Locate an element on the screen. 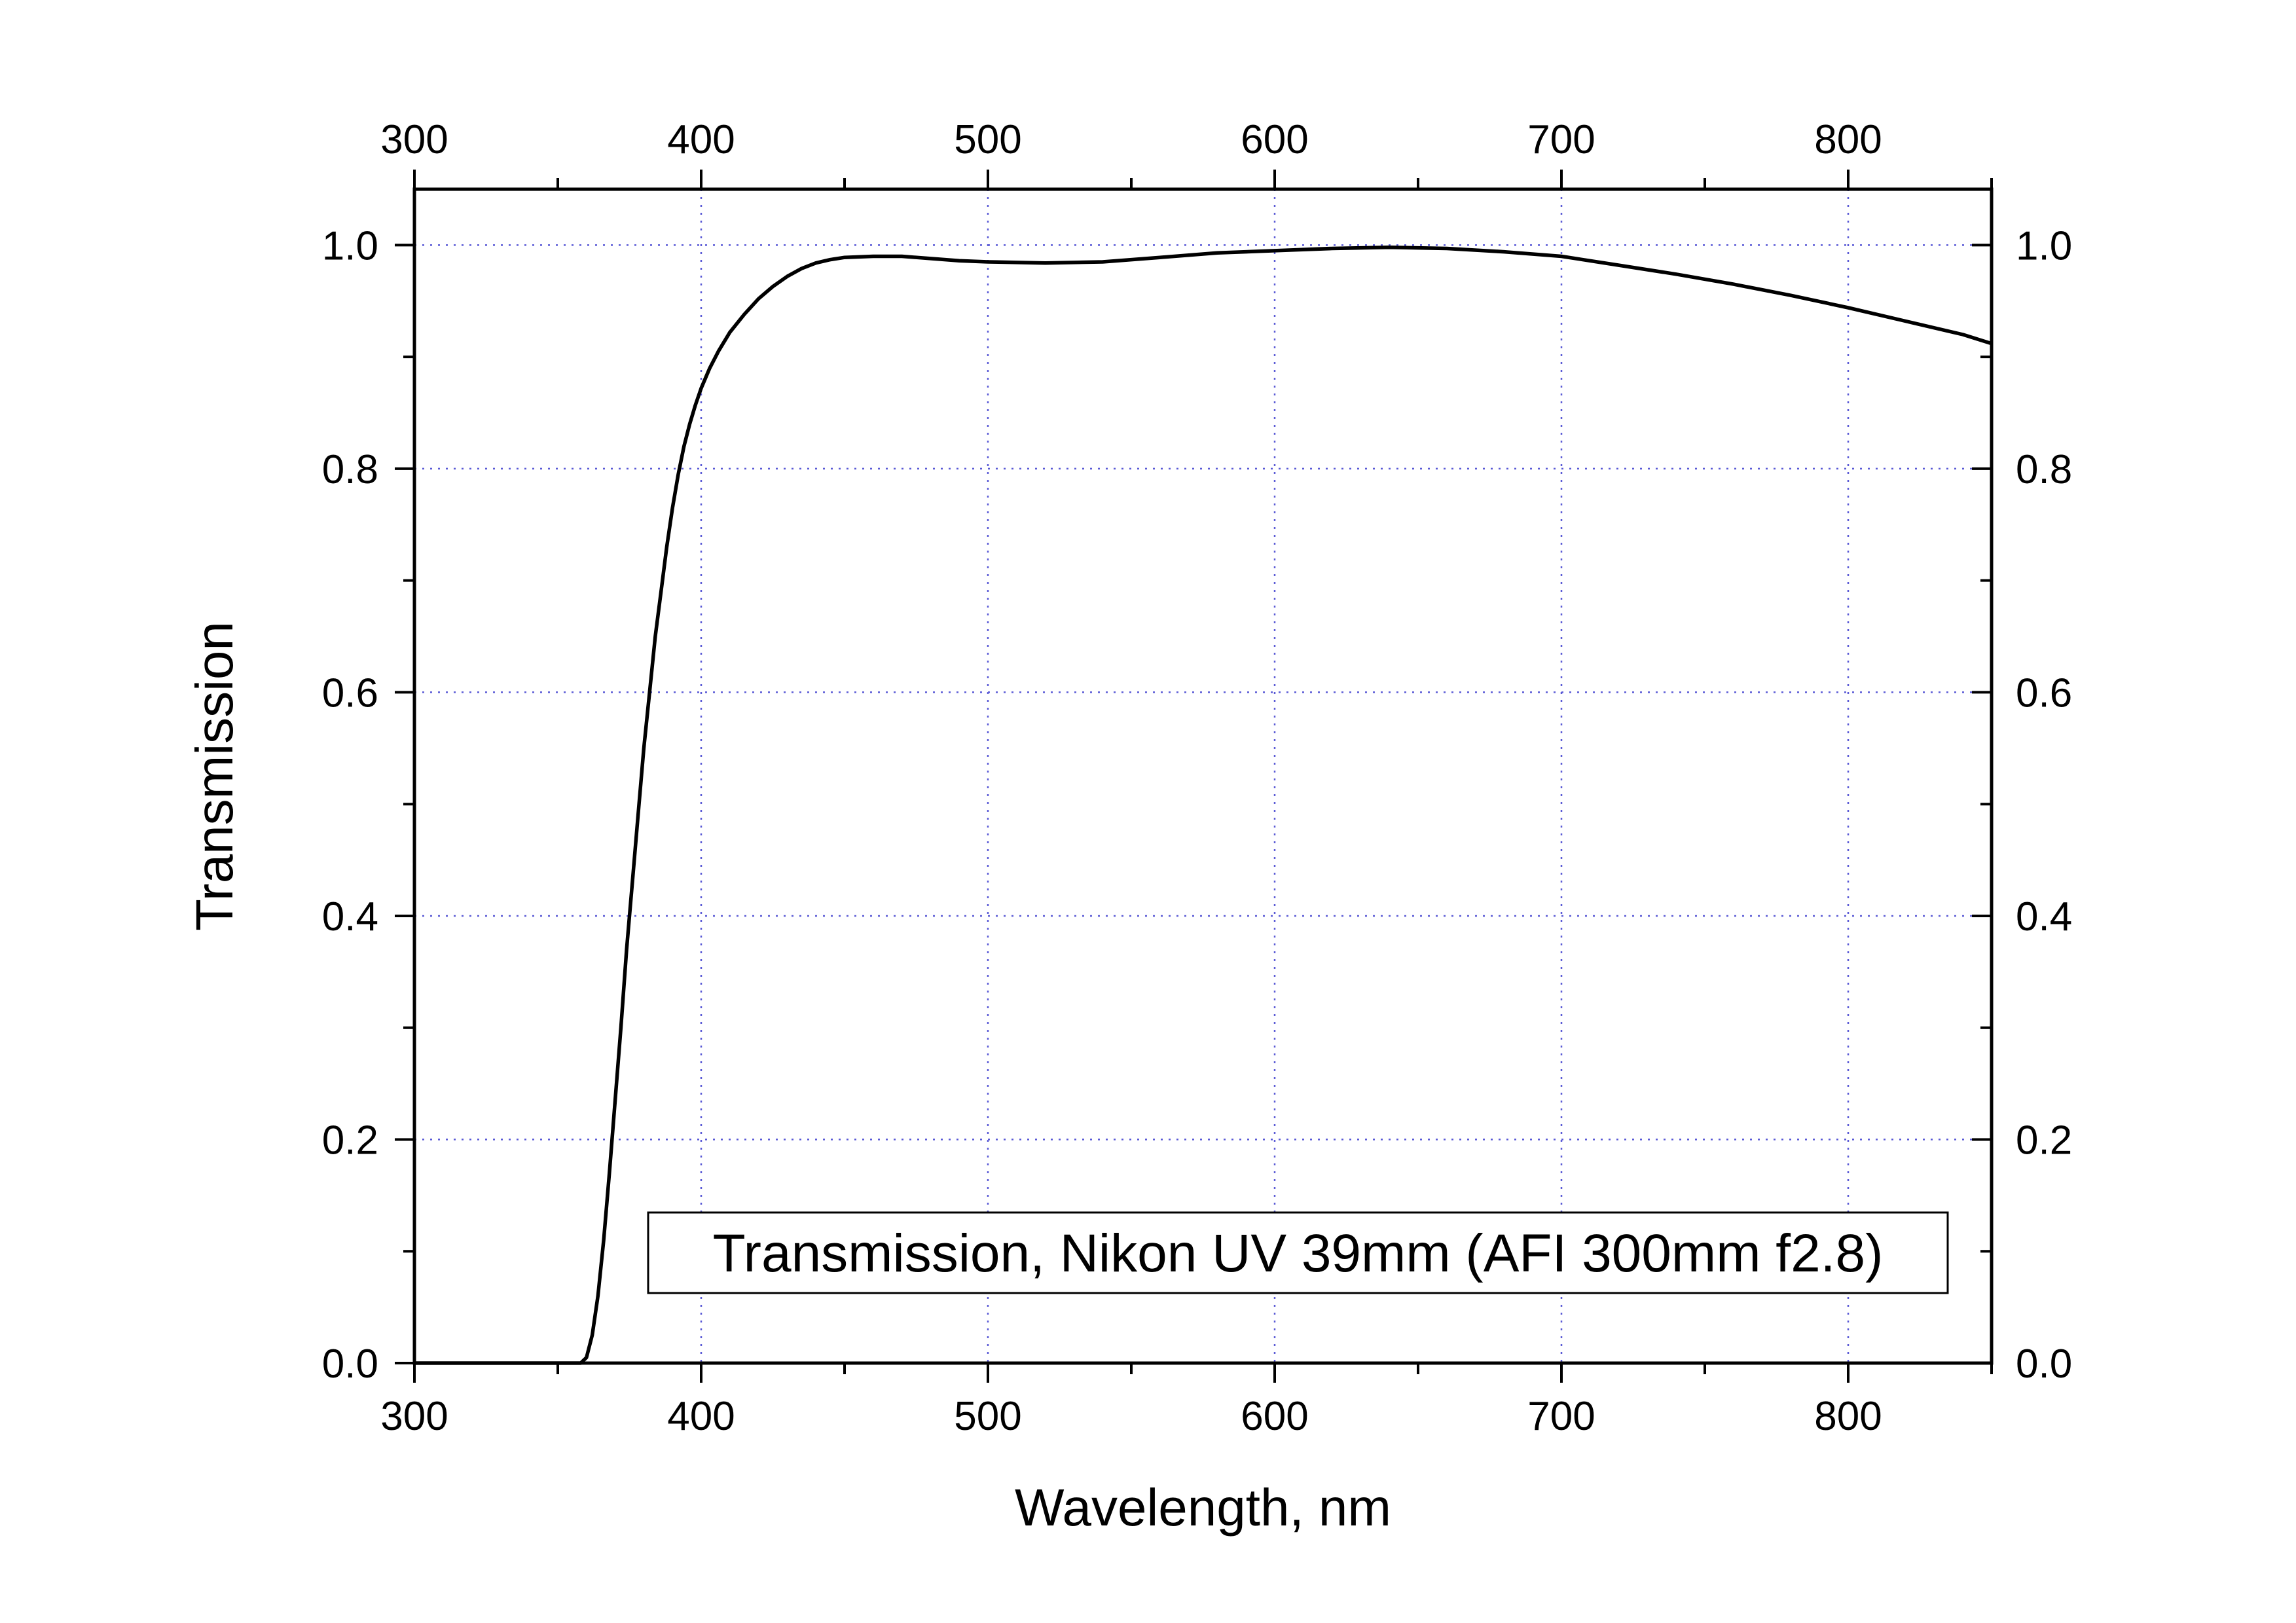 This screenshot has width=2296, height=1623. y-axis-title: Transmission is located at coordinates (214, 776).